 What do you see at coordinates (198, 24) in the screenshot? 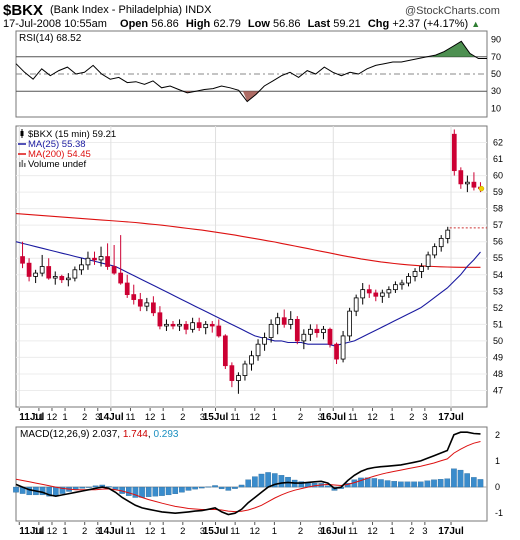
I see `high-label: High` at bounding box center [198, 24].